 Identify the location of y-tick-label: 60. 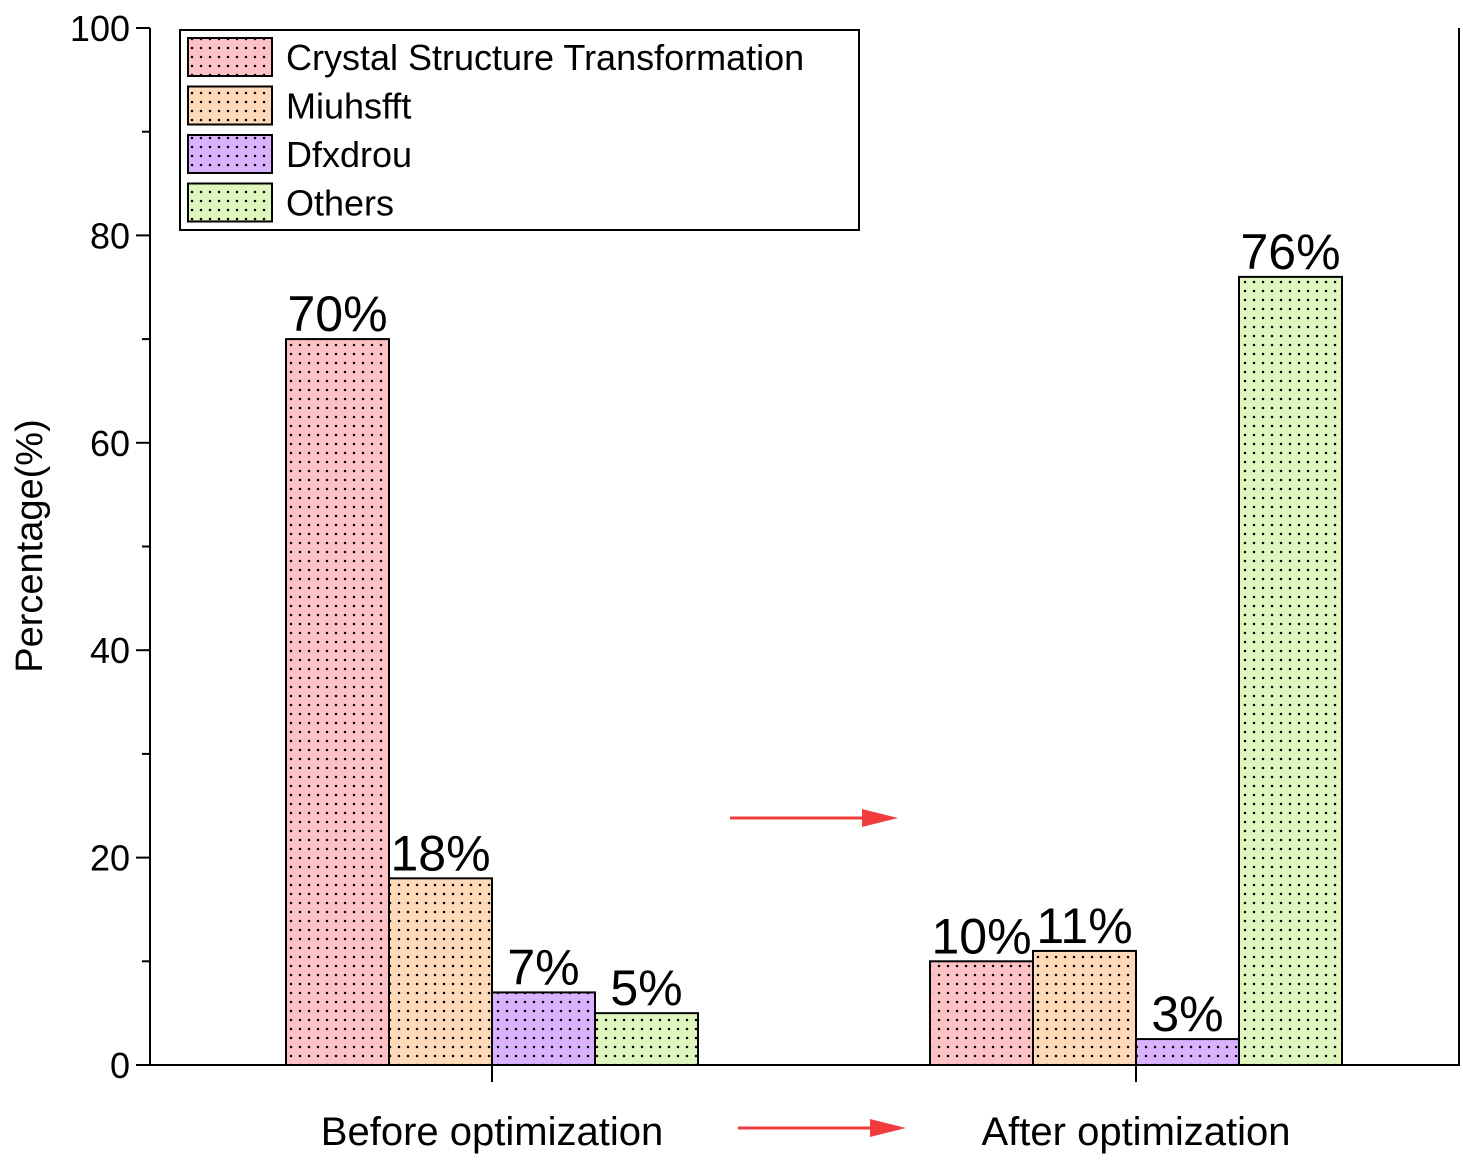
(110, 443).